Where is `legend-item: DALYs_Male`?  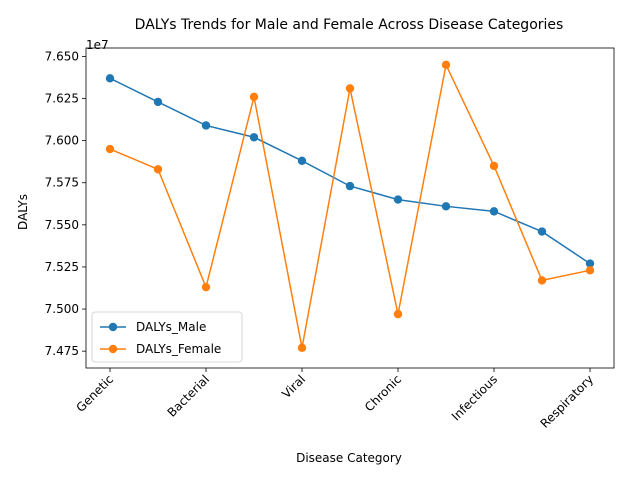
legend-item: DALYs_Male is located at coordinates (153, 327).